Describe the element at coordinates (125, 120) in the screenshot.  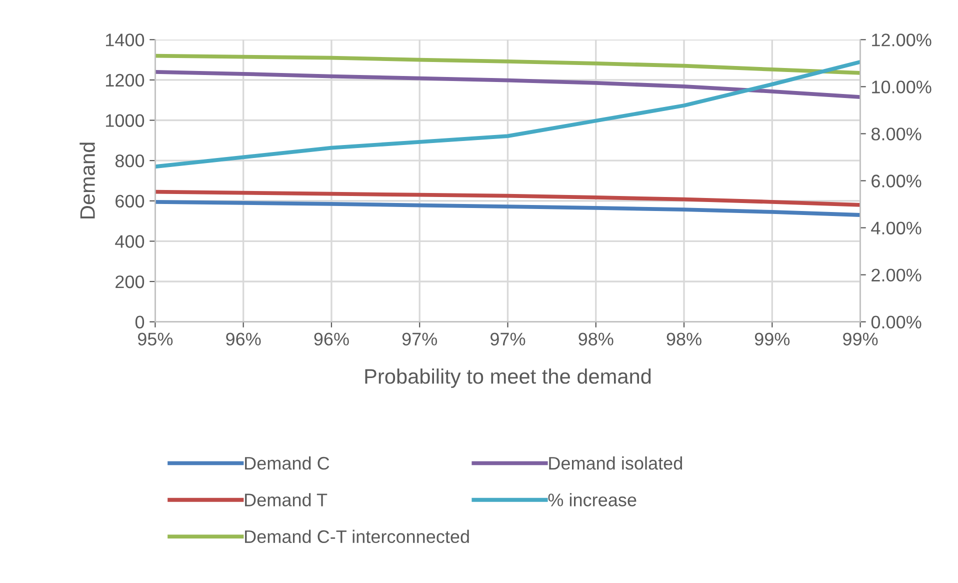
I see `y-tick-label: 1000` at that location.